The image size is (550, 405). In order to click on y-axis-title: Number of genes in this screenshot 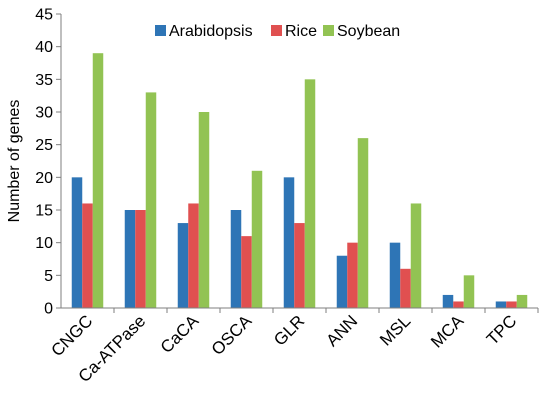, I will do `click(14, 161)`.